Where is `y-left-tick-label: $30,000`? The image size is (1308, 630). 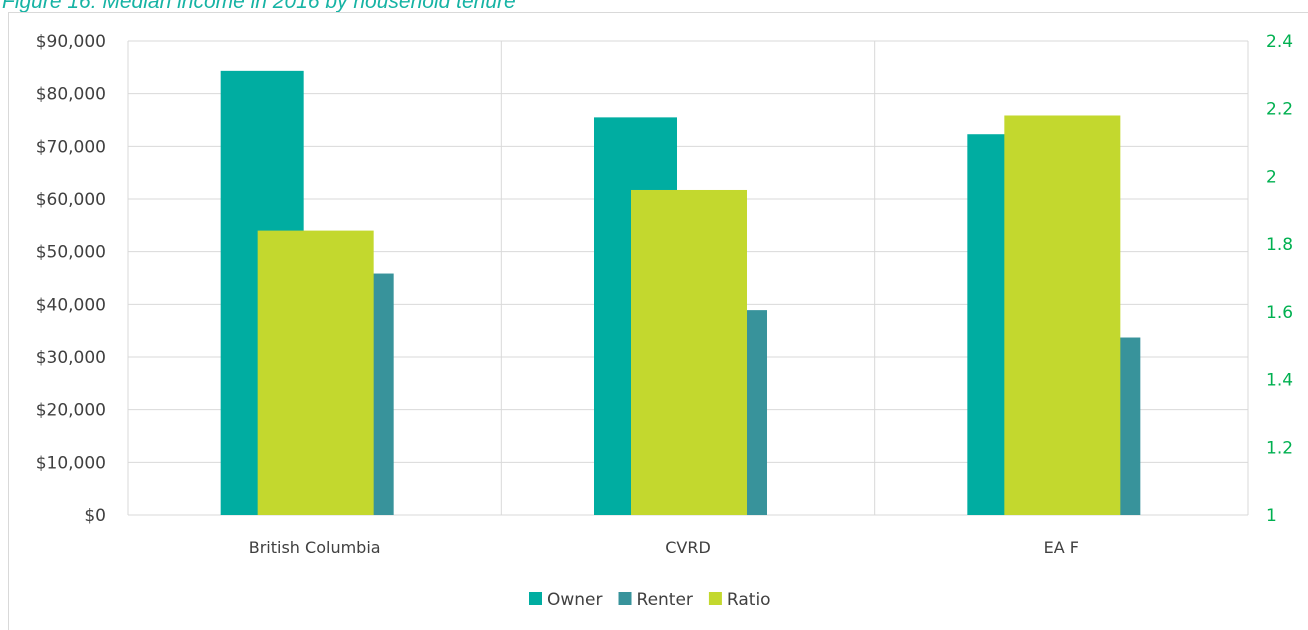
y-left-tick-label: $30,000 is located at coordinates (71, 358).